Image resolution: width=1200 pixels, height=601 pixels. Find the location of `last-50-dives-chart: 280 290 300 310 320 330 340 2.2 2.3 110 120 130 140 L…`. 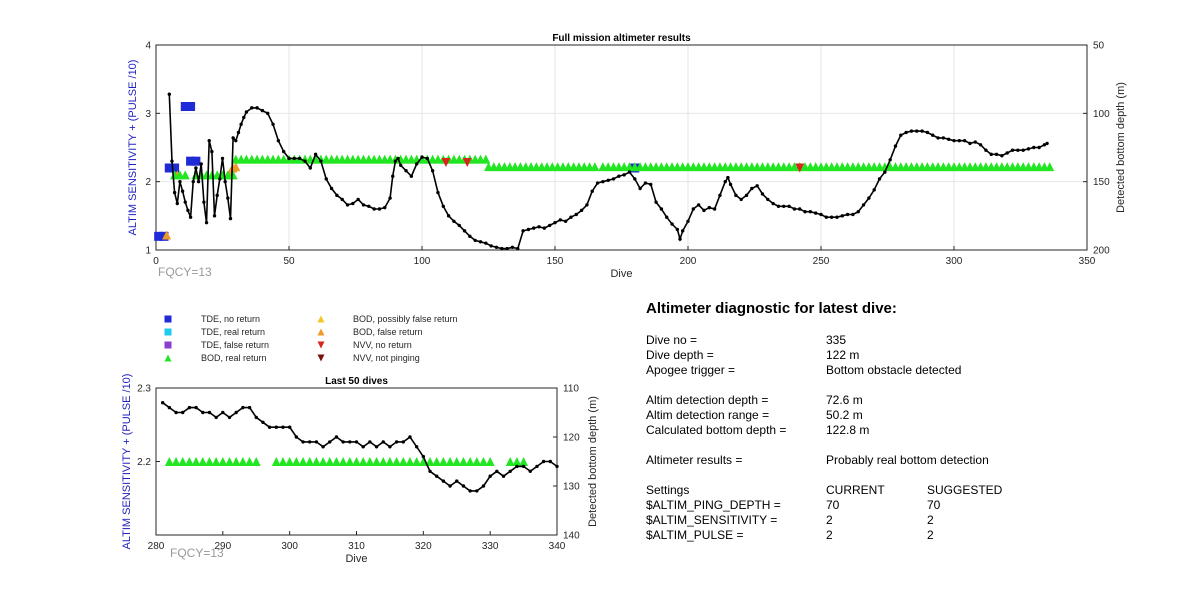

last-50-dives-chart: 280 290 300 310 320 330 340 2.2 2.3 110 120 130 140 L… is located at coordinates (360, 469).